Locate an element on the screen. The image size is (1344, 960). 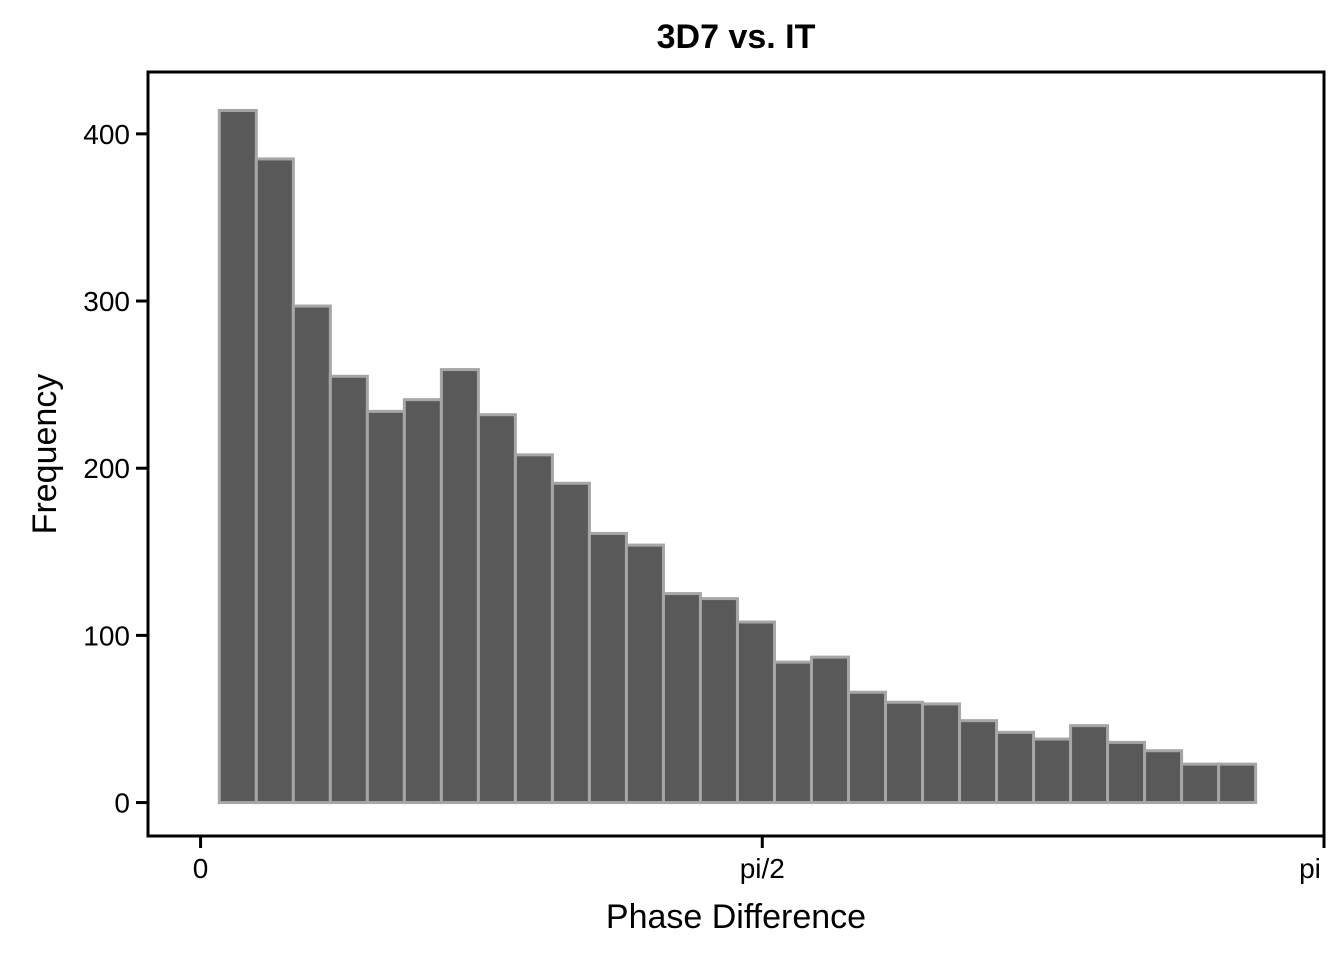
y-axis-label: Frequency is located at coordinates (45, 454).